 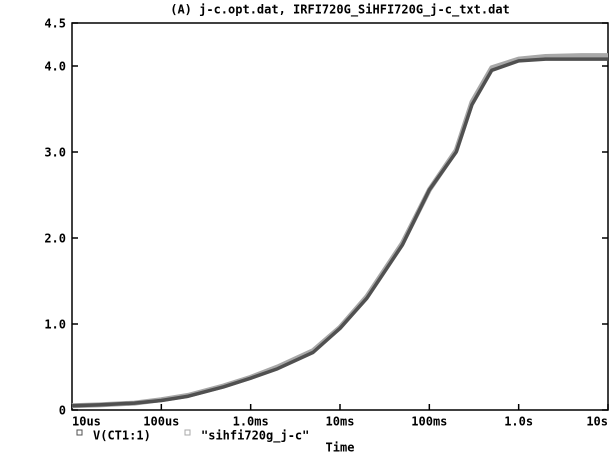 What do you see at coordinates (55, 239) in the screenshot?
I see `y-tick-label: 2.0` at bounding box center [55, 239].